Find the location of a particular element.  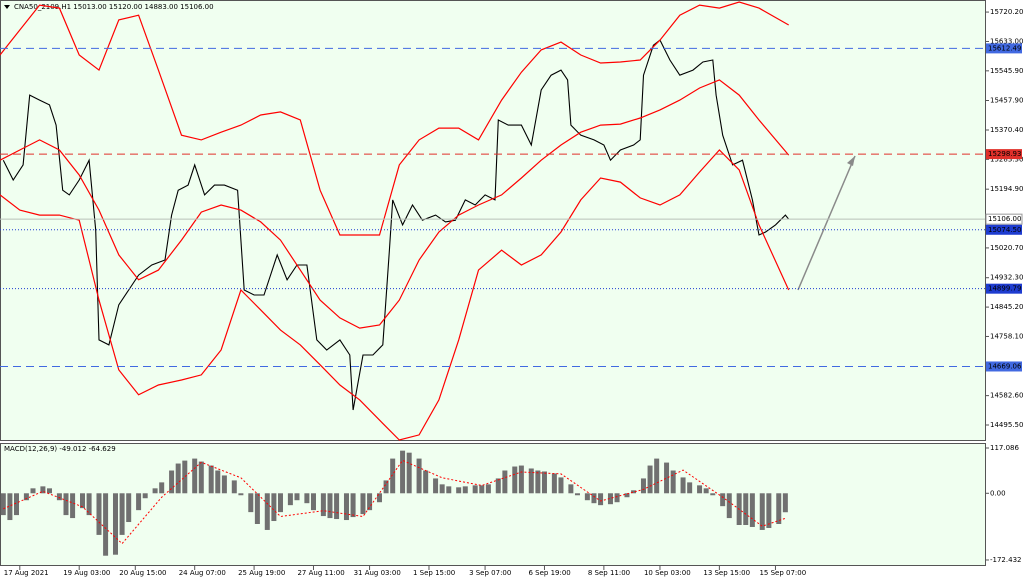

y-tick-label: 15370.40 is located at coordinates (1006, 130).